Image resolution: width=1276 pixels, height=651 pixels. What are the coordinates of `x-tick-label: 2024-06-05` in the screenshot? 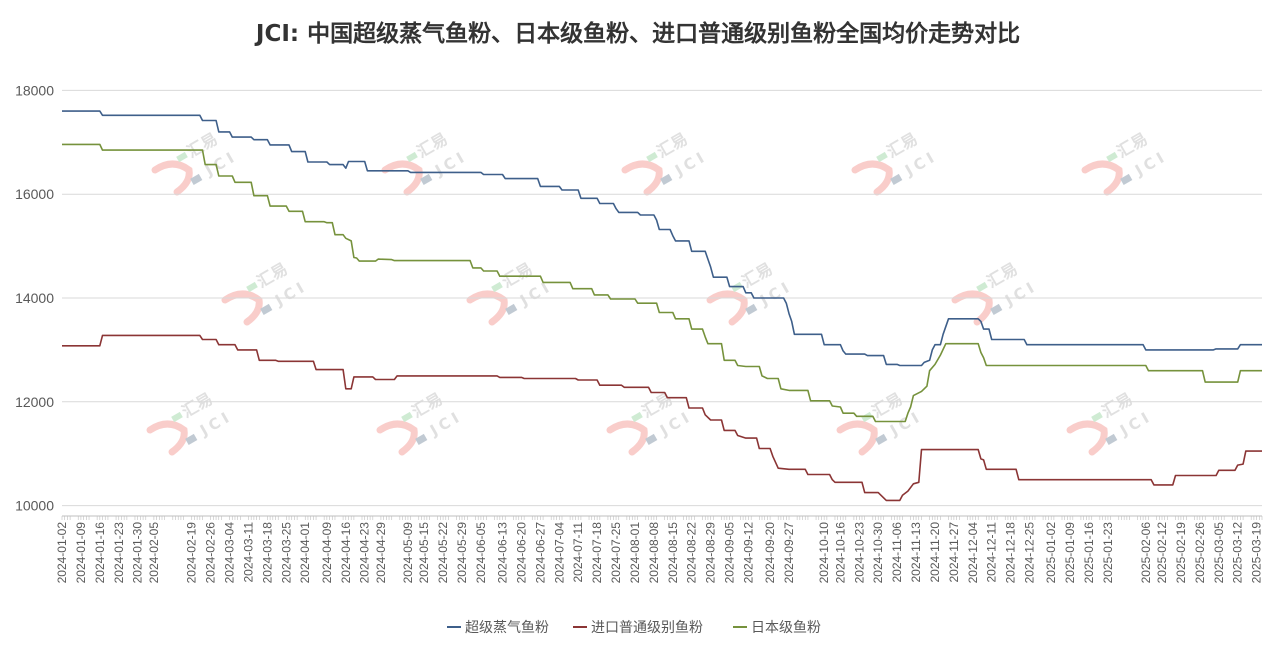 It's located at (481, 553).